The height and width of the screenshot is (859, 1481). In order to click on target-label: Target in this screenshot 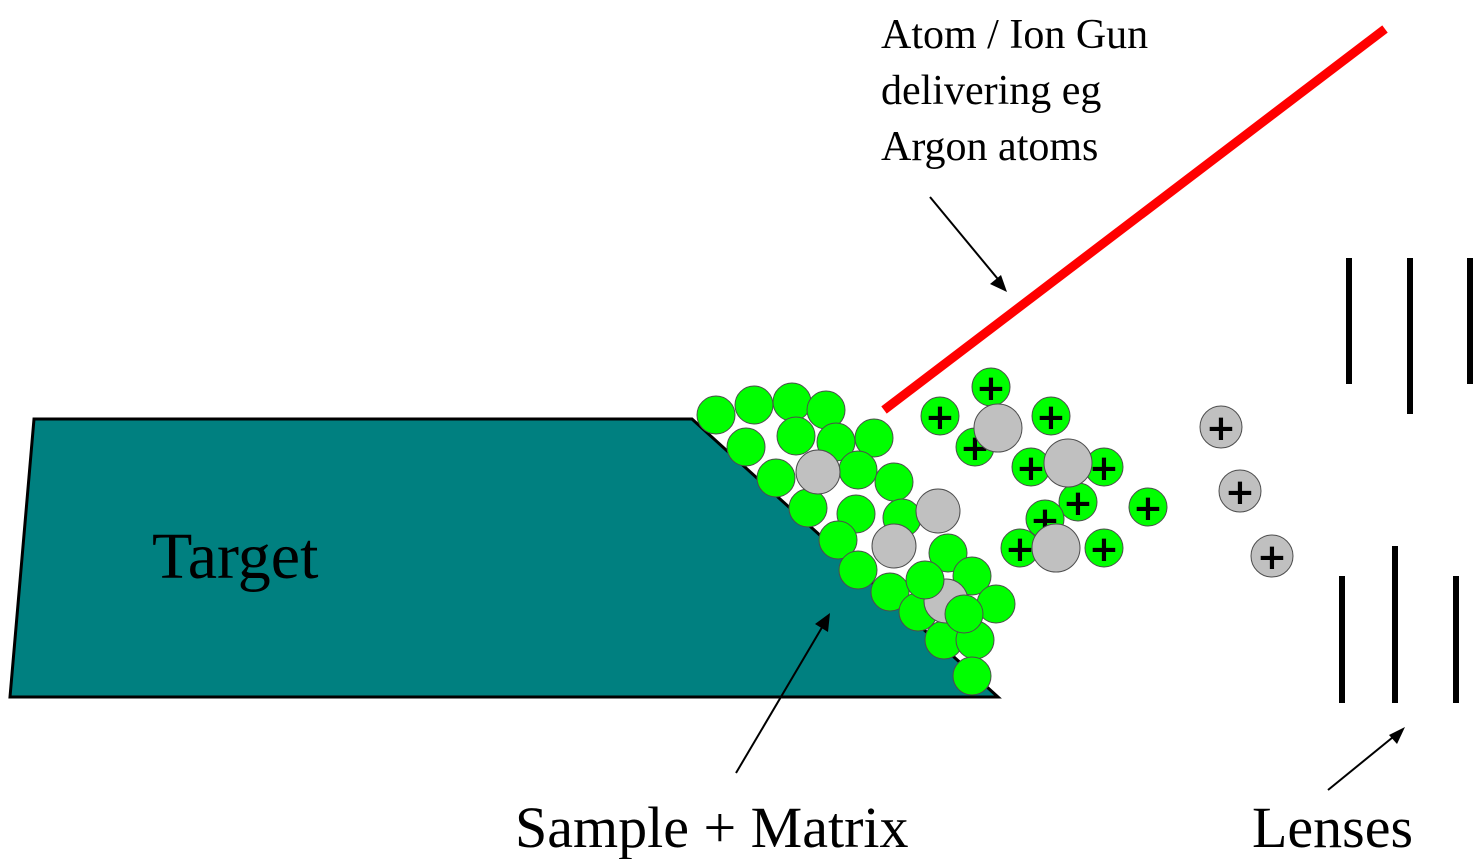, I will do `click(235, 556)`.